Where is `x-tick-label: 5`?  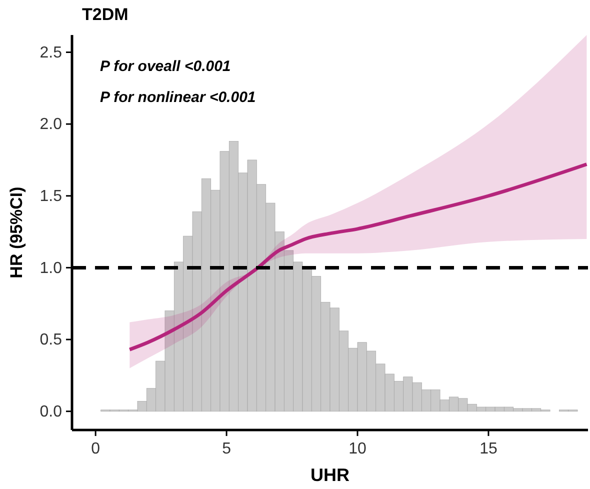 x-tick-label: 5 is located at coordinates (227, 449).